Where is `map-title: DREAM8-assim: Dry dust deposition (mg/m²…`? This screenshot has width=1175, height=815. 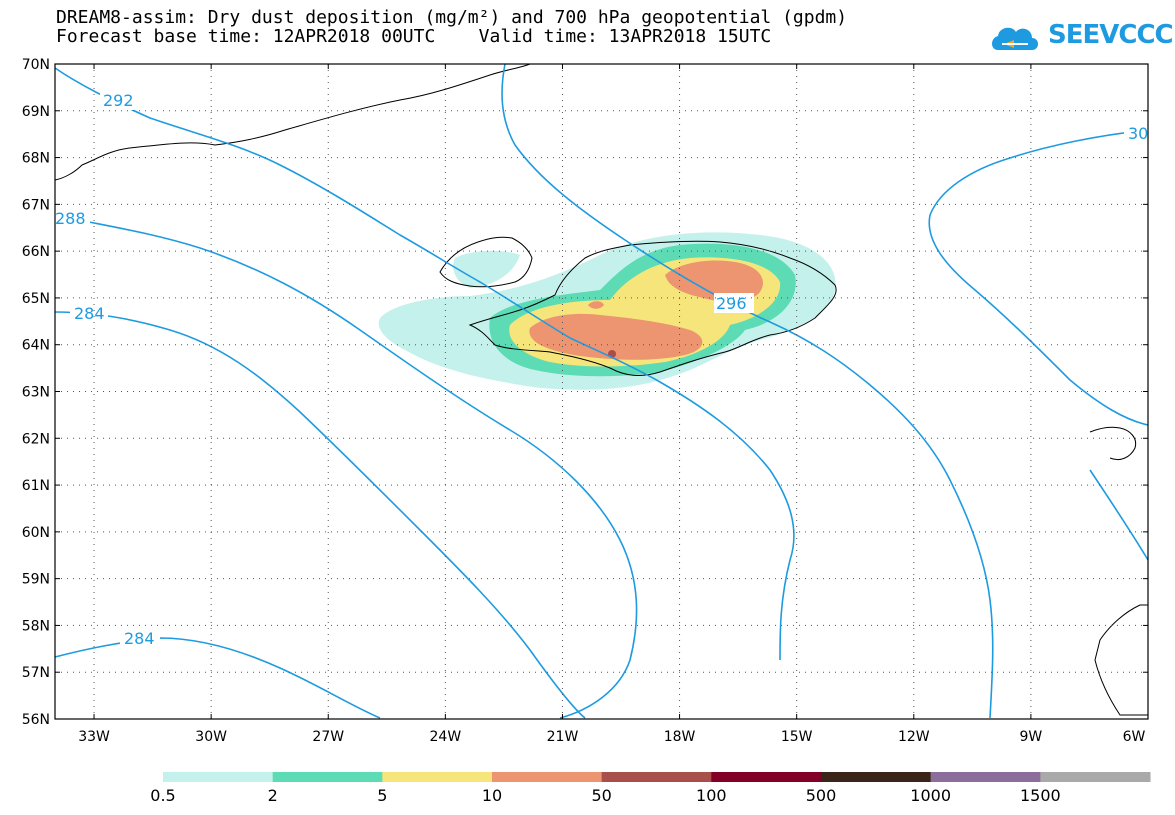 map-title: DREAM8-assim: Dry dust deposition (mg/m²… is located at coordinates (452, 17).